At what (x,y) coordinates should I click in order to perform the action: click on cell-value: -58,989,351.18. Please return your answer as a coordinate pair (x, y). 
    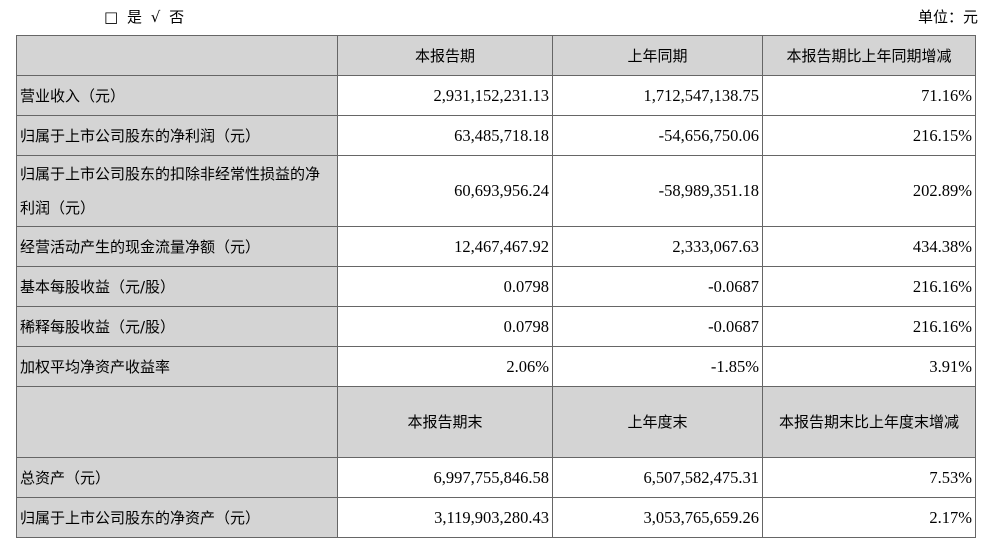
    Looking at the image, I should click on (657, 191).